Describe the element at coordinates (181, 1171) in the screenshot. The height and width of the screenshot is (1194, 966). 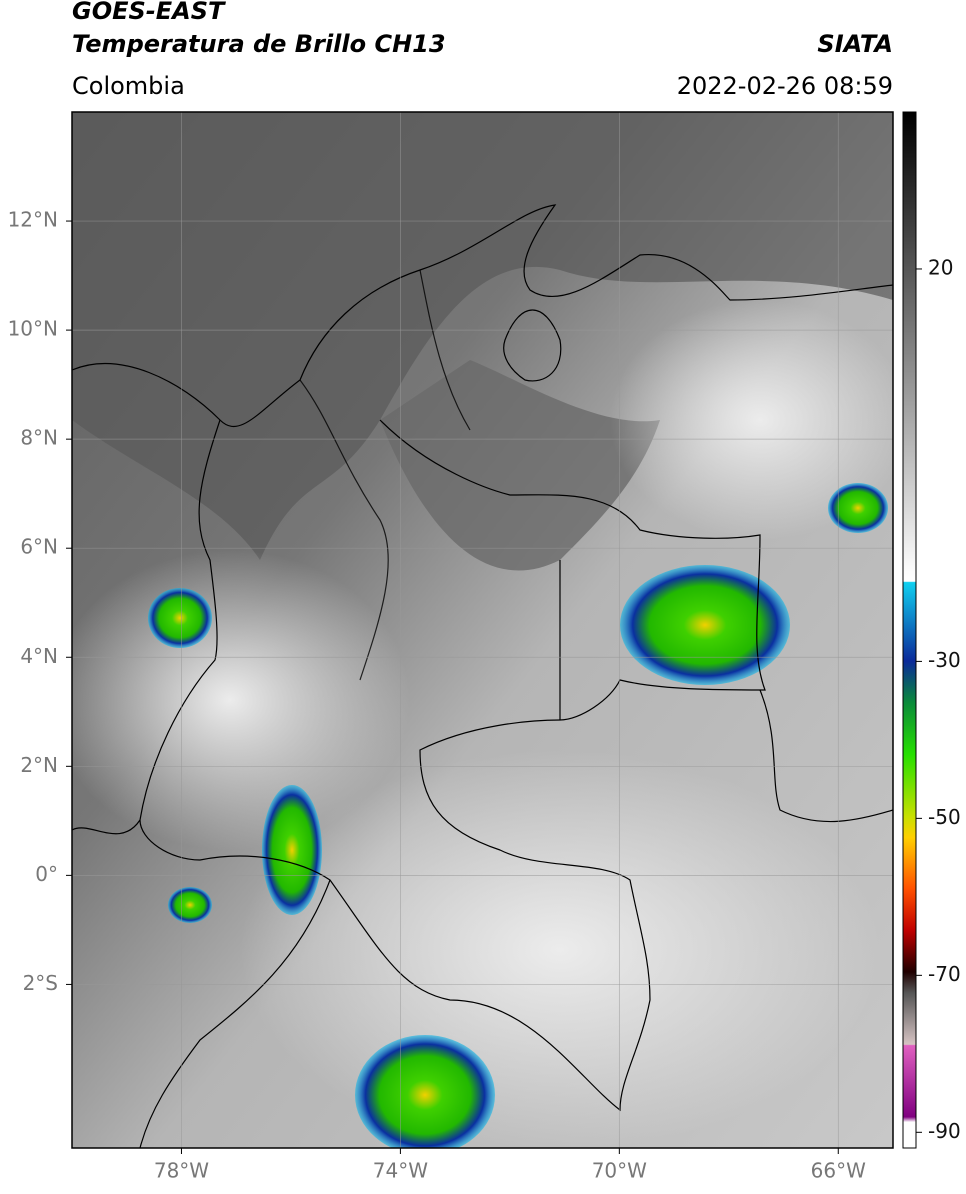
I see `x-tick-label: 78°W` at that location.